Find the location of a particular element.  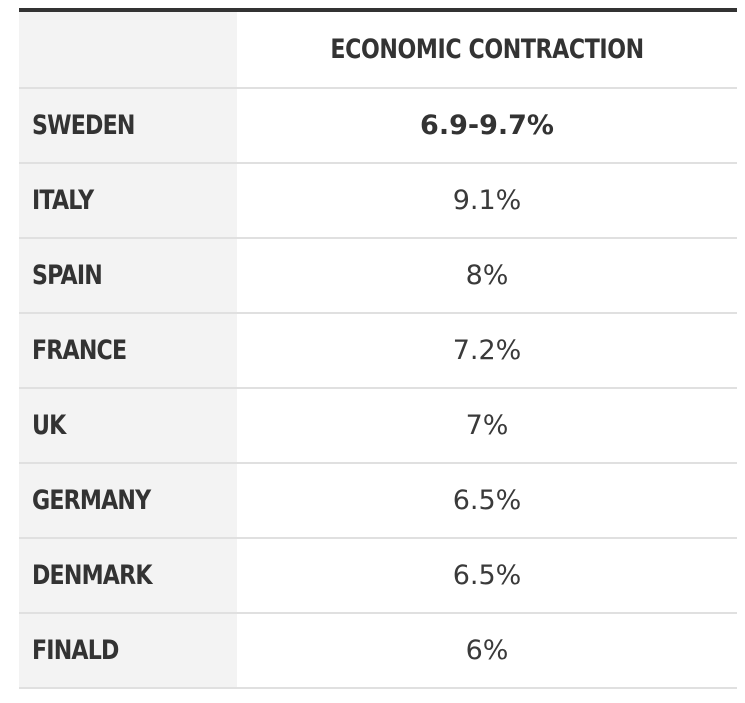

country-label: DENMARK is located at coordinates (92, 575).